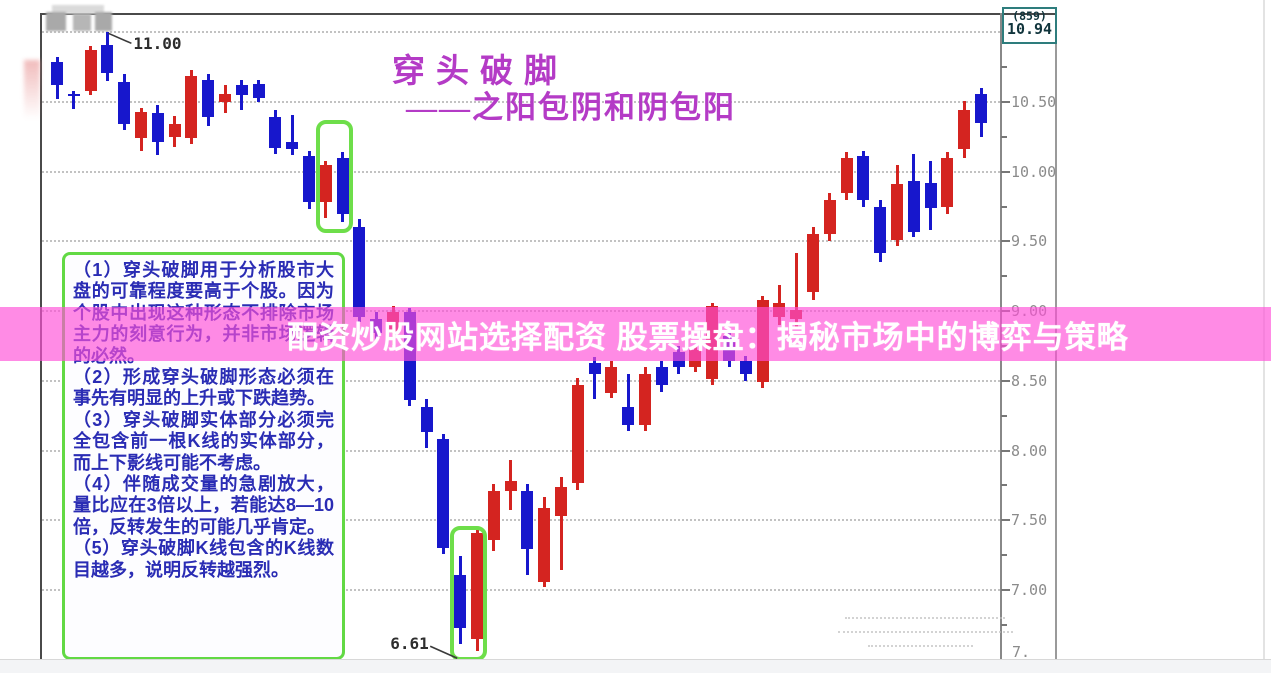  I want to click on axis-label: 7.50, so click(1029, 520).